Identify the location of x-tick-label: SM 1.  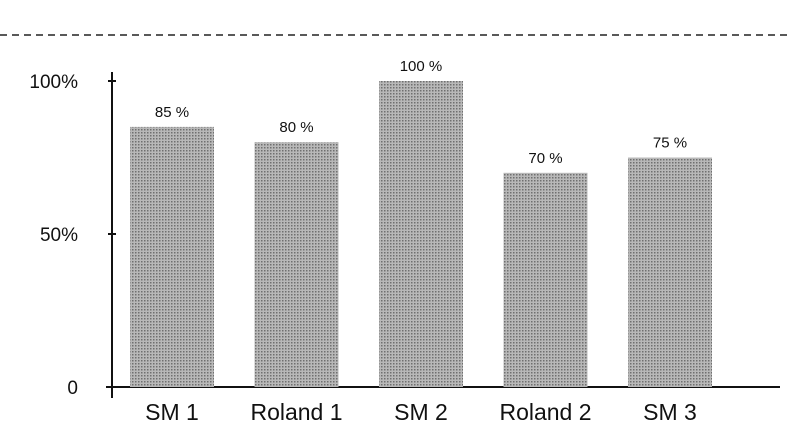
(172, 412).